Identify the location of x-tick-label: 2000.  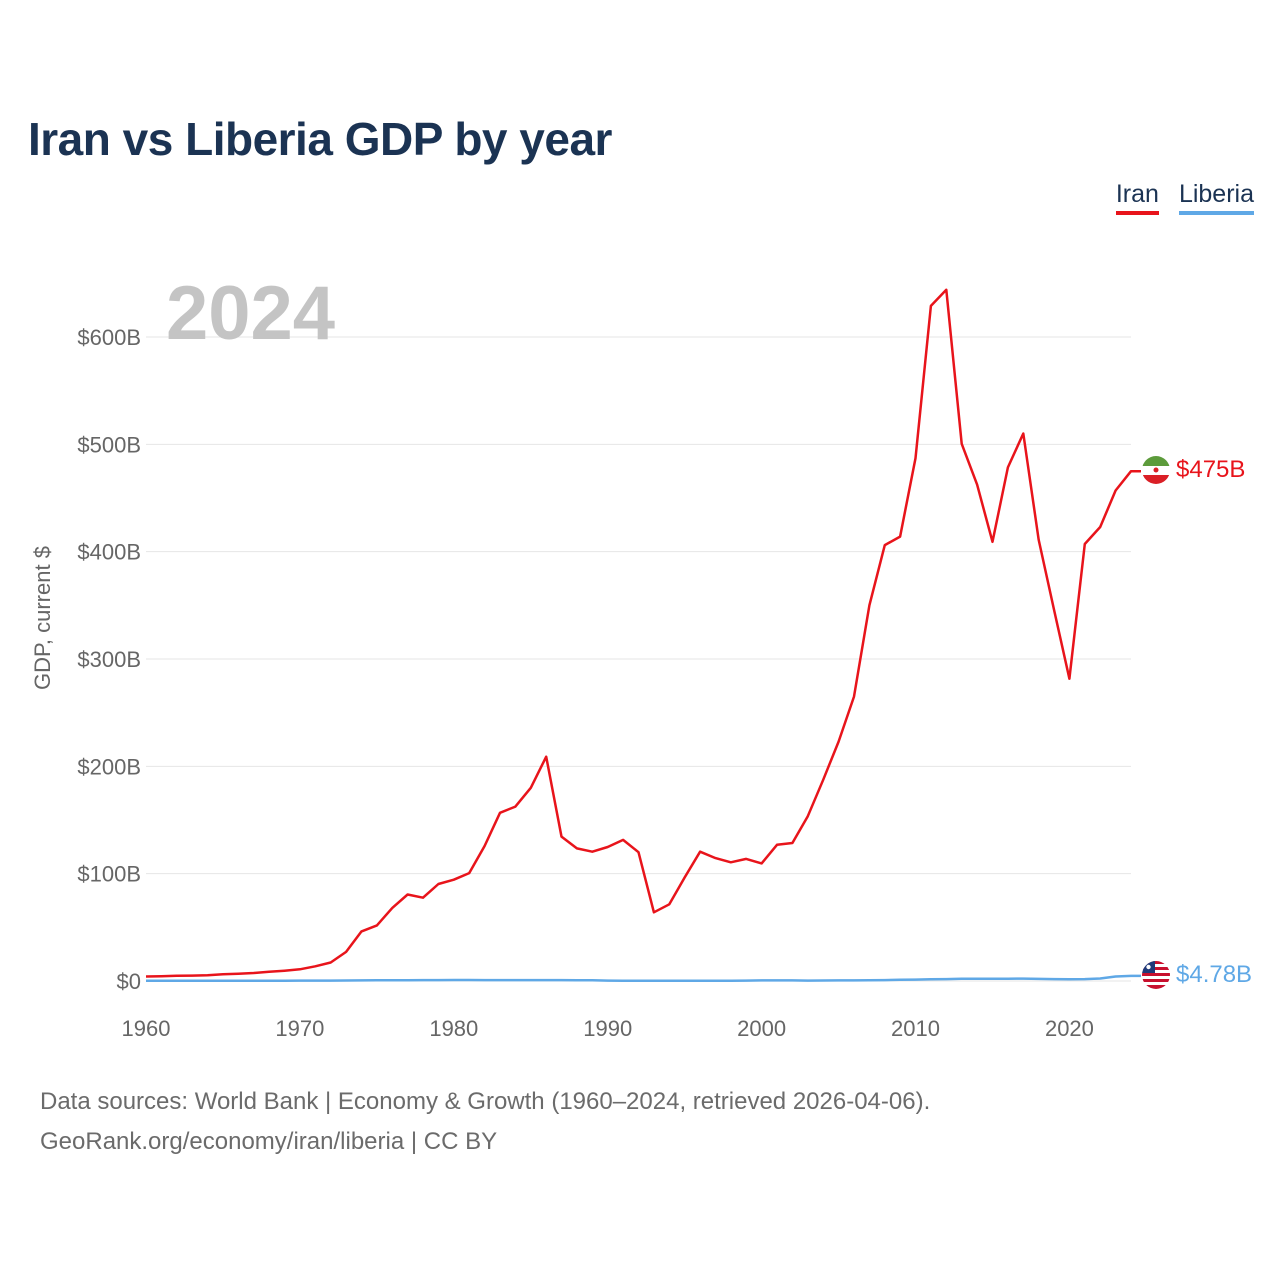
(761, 1028).